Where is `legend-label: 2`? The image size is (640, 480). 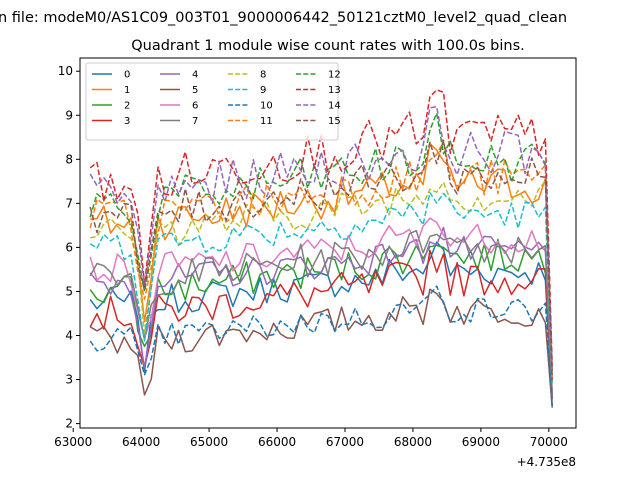
legend-label: 2 is located at coordinates (127, 106).